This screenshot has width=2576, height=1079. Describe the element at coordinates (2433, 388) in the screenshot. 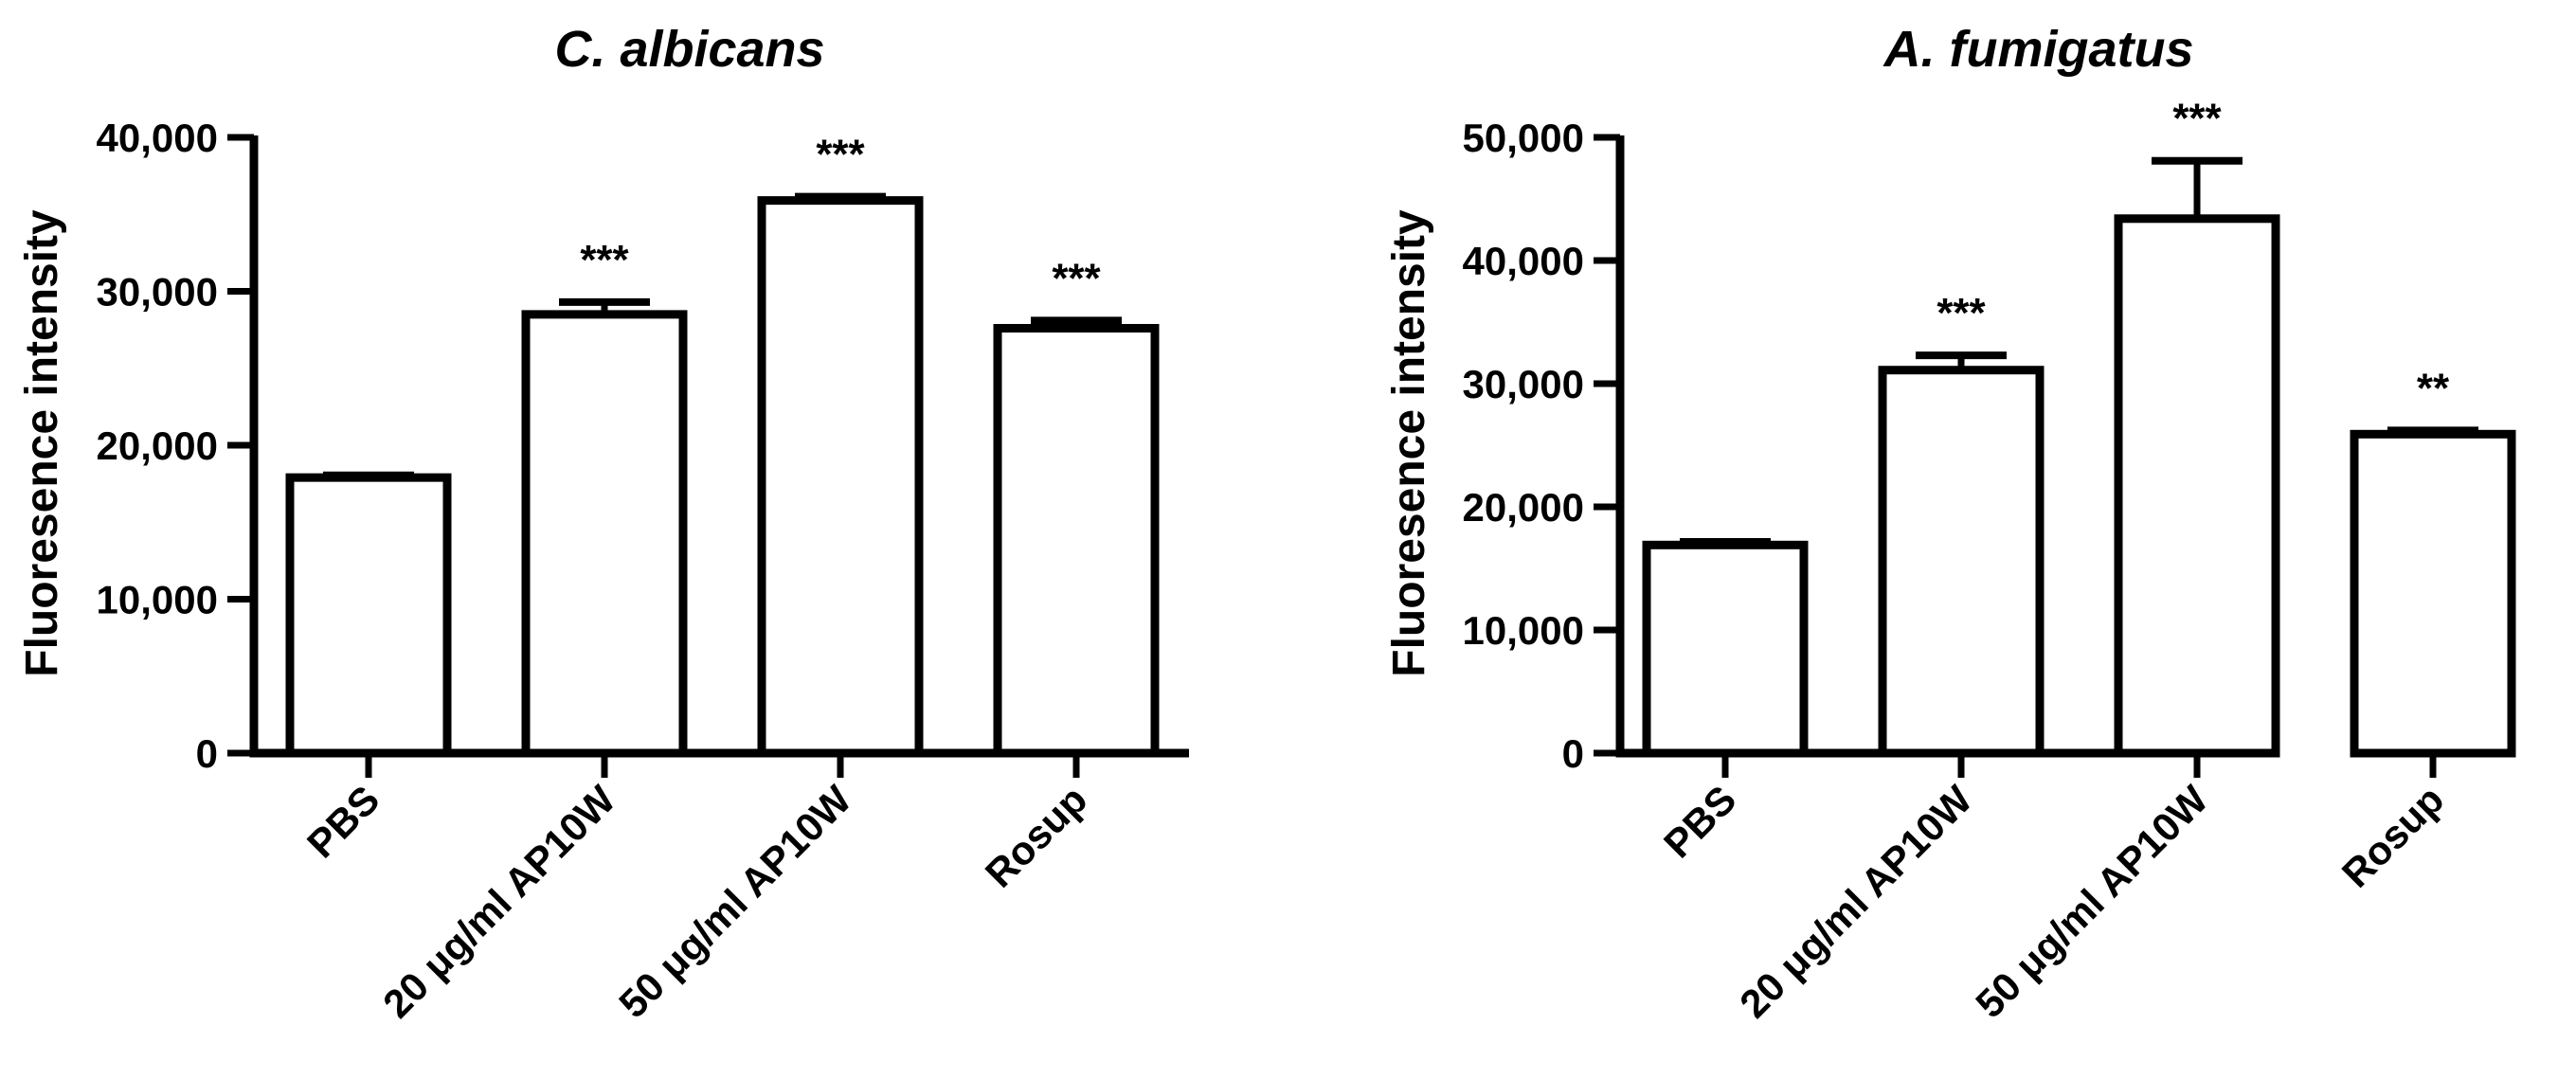

I see `significance-label: **` at that location.